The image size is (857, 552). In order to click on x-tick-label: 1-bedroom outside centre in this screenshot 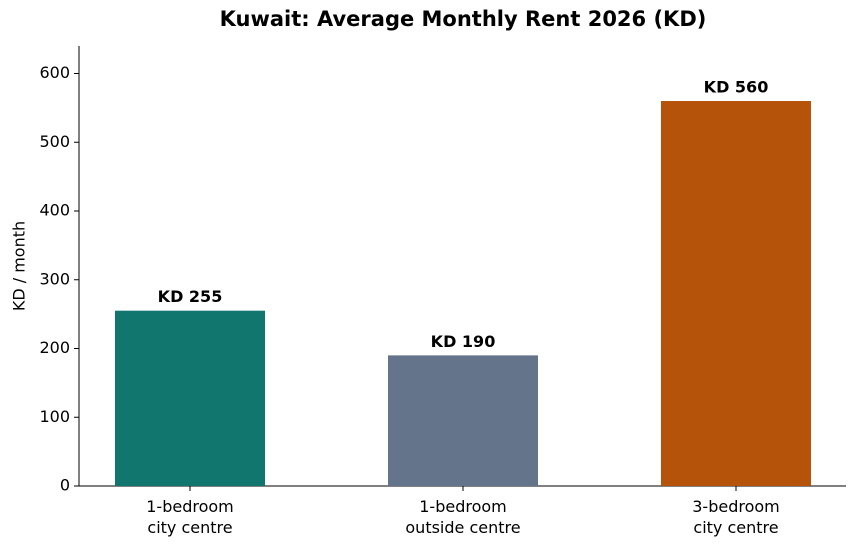, I will do `click(462, 517)`.